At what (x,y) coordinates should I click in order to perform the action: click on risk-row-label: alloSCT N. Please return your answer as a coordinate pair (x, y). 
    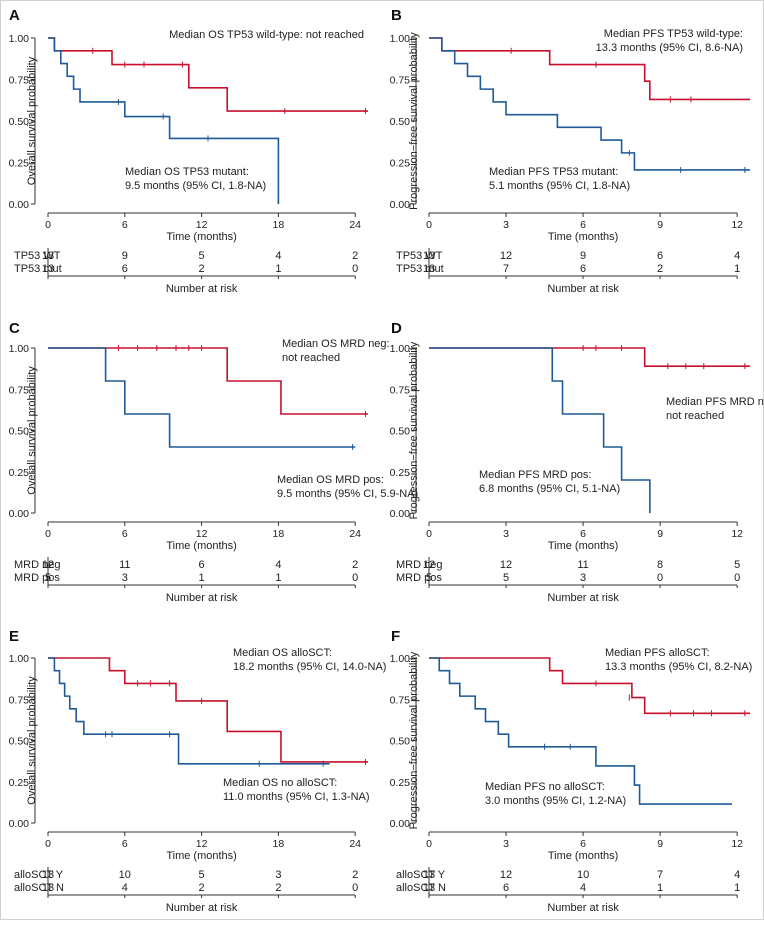
    Looking at the image, I should click on (39, 888).